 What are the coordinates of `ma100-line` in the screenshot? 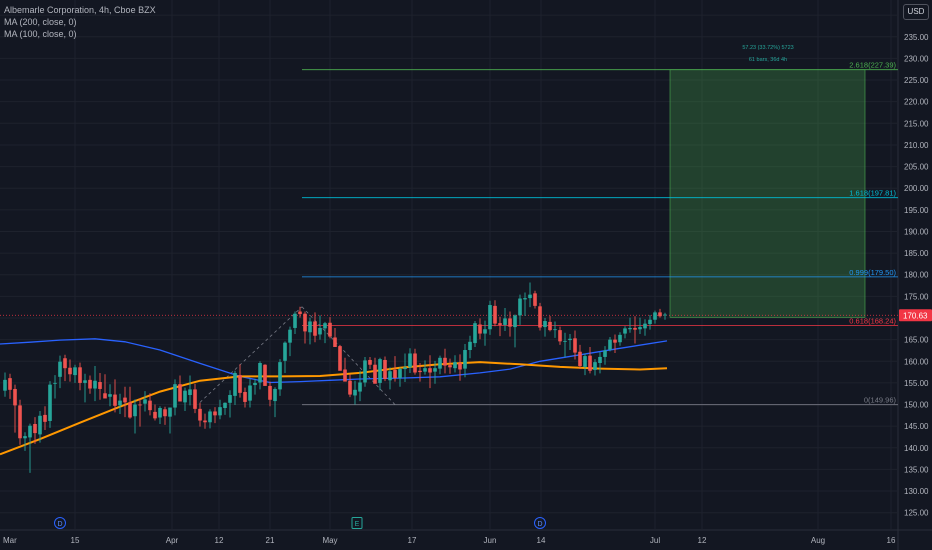 It's located at (334, 361).